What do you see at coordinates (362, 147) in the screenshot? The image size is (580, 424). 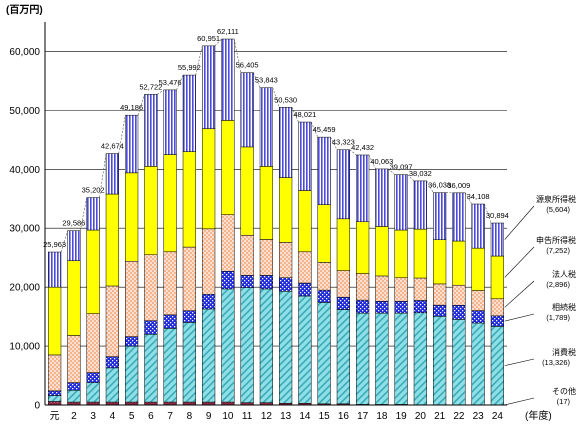 I see `total-label: 42,432` at bounding box center [362, 147].